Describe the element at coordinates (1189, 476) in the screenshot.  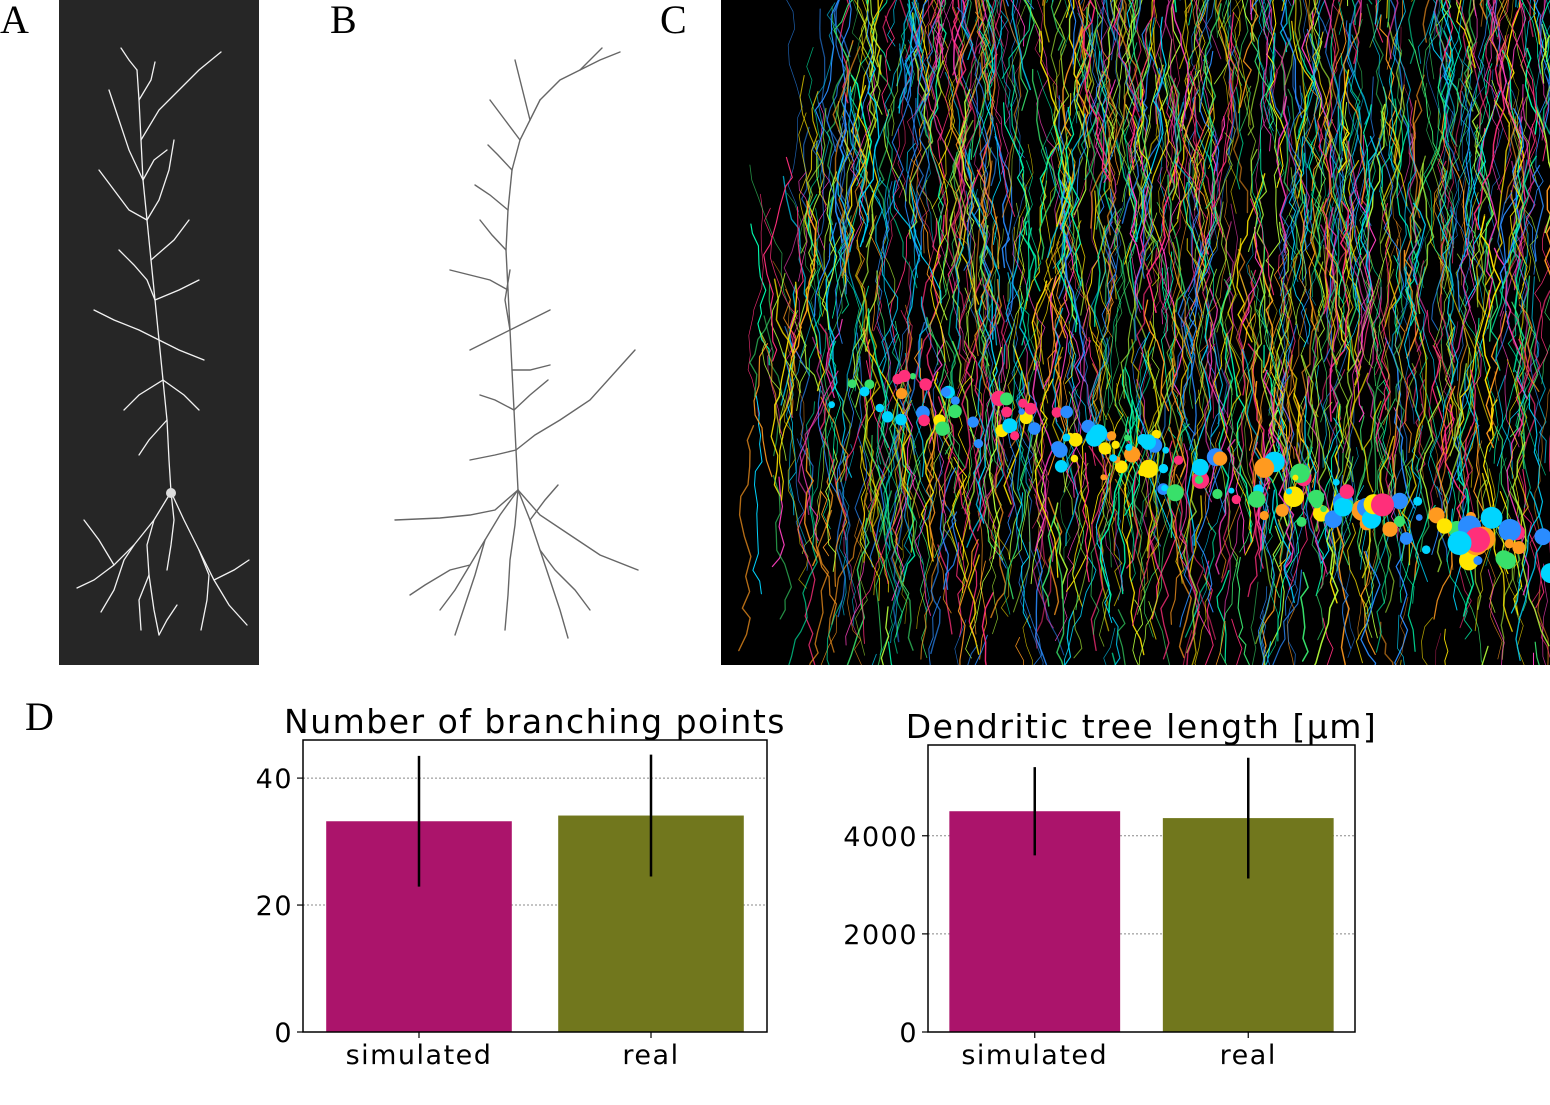
I see `soma-layer` at that location.